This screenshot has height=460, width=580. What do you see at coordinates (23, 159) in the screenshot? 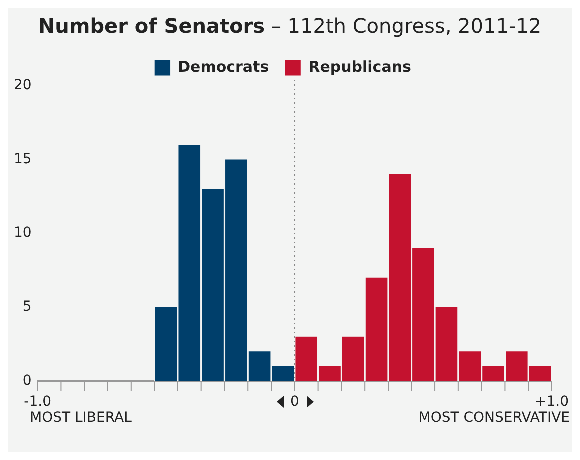
I see `y-tick-label: 15` at bounding box center [23, 159].